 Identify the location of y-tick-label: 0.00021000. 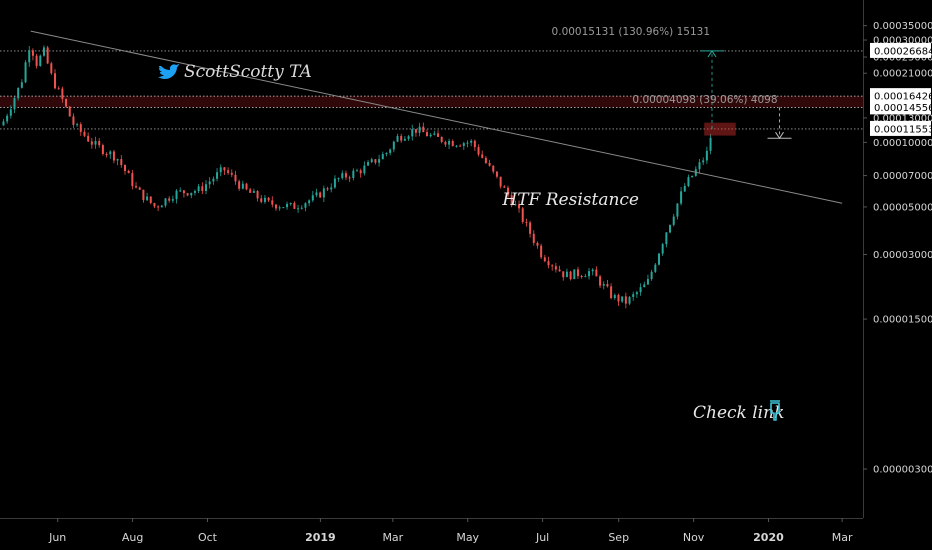
(902, 74).